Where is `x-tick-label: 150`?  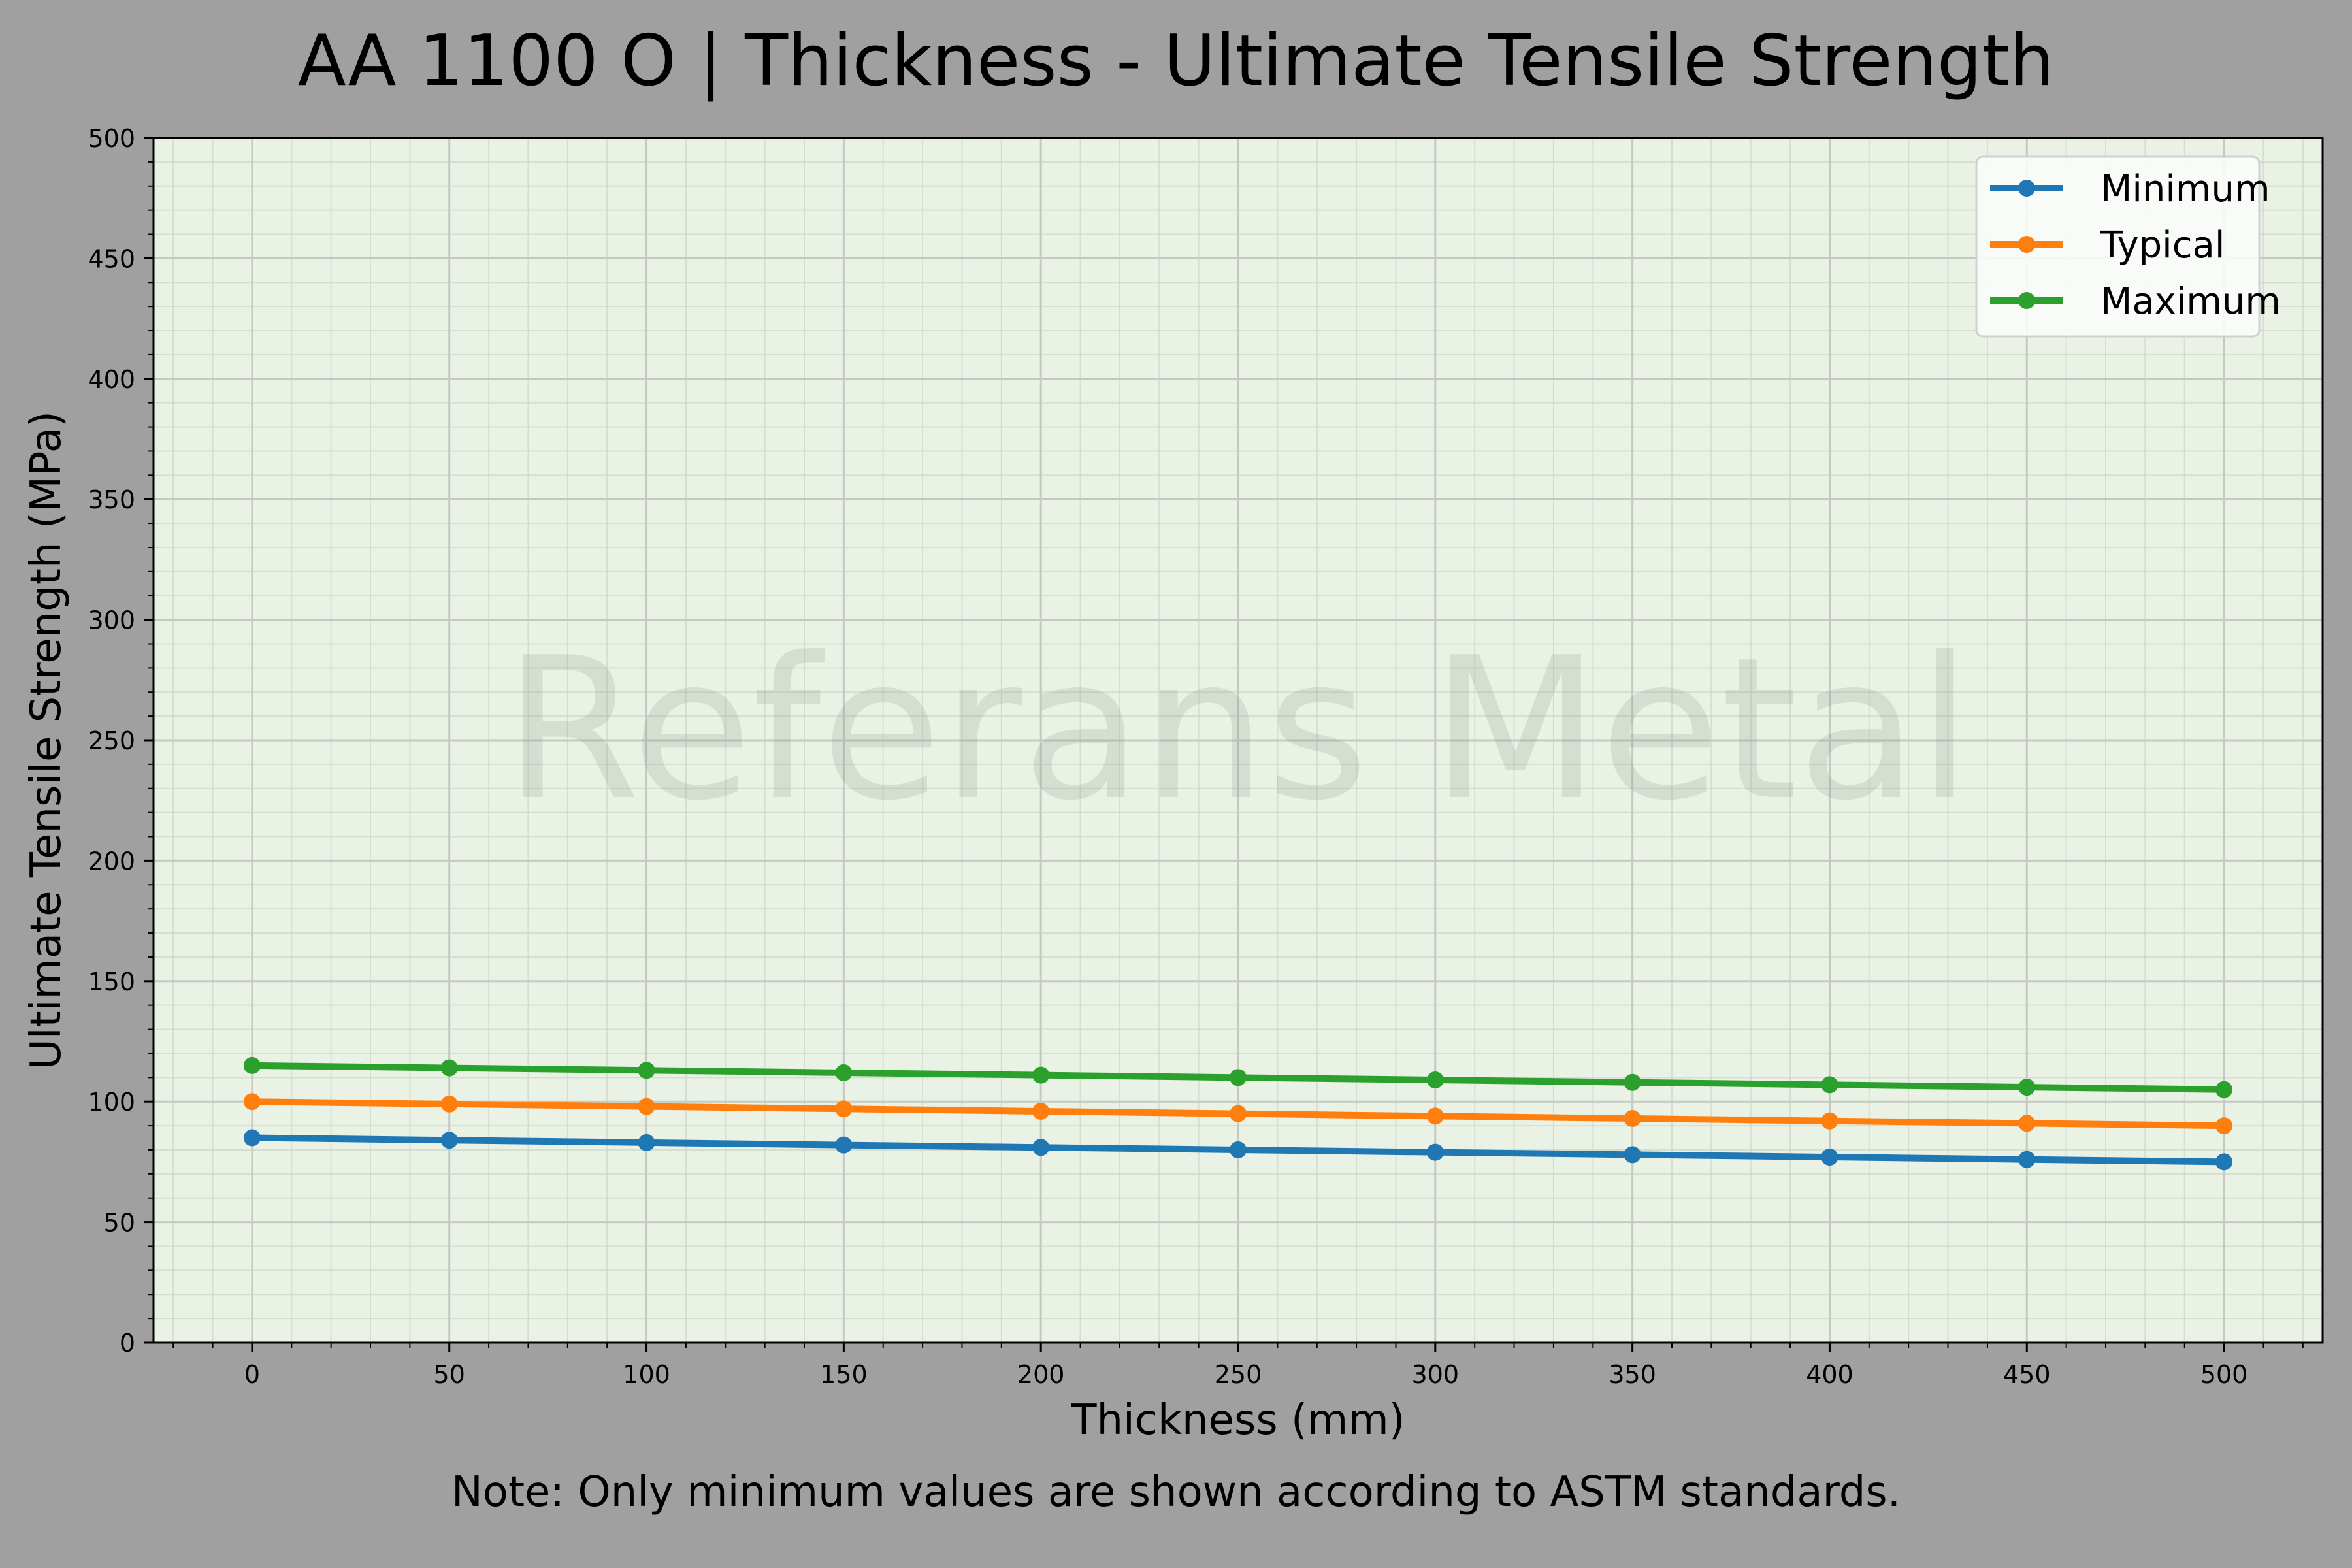
x-tick-label: 150 is located at coordinates (844, 1374).